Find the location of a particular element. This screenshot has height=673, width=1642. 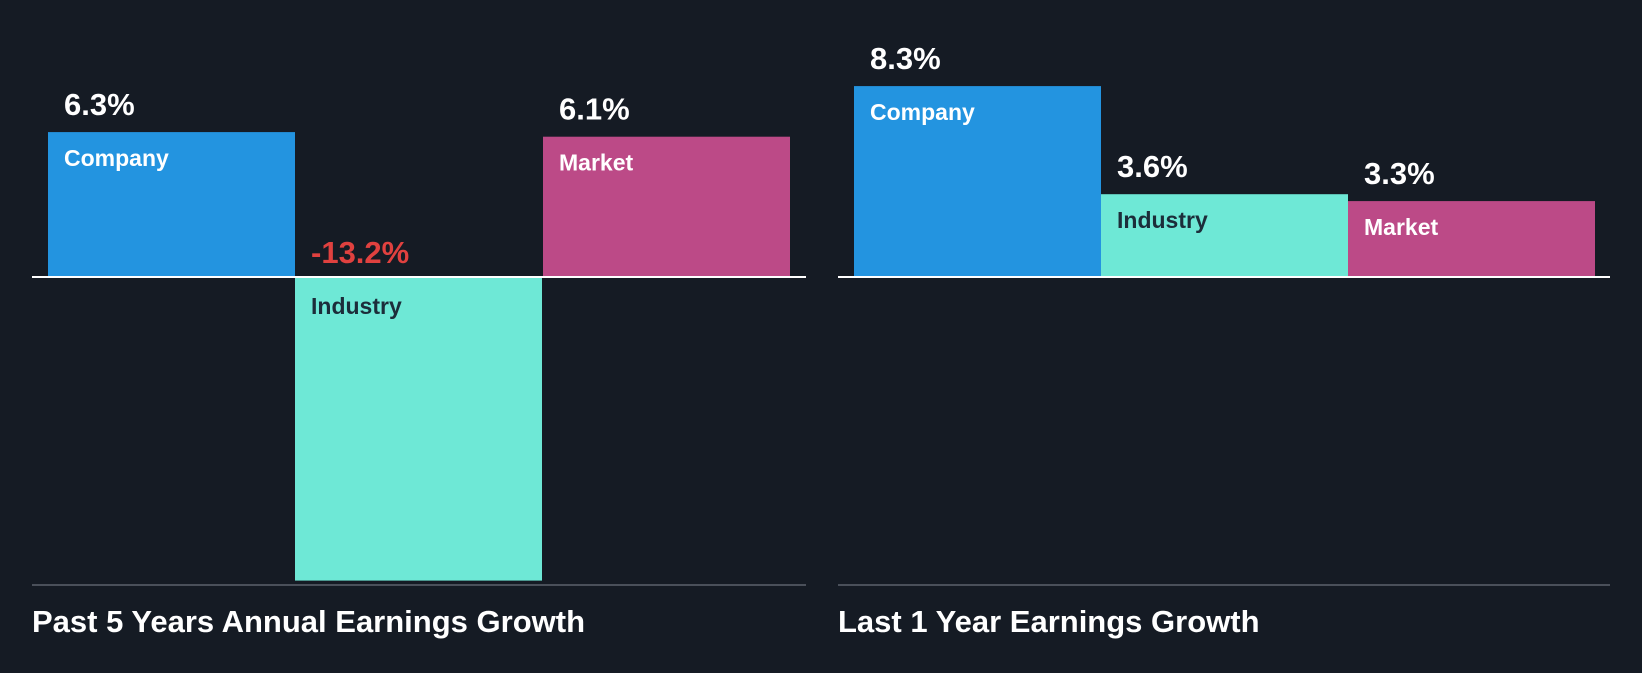

last-1-year-value-label-market: 3.3% is located at coordinates (1399, 173).